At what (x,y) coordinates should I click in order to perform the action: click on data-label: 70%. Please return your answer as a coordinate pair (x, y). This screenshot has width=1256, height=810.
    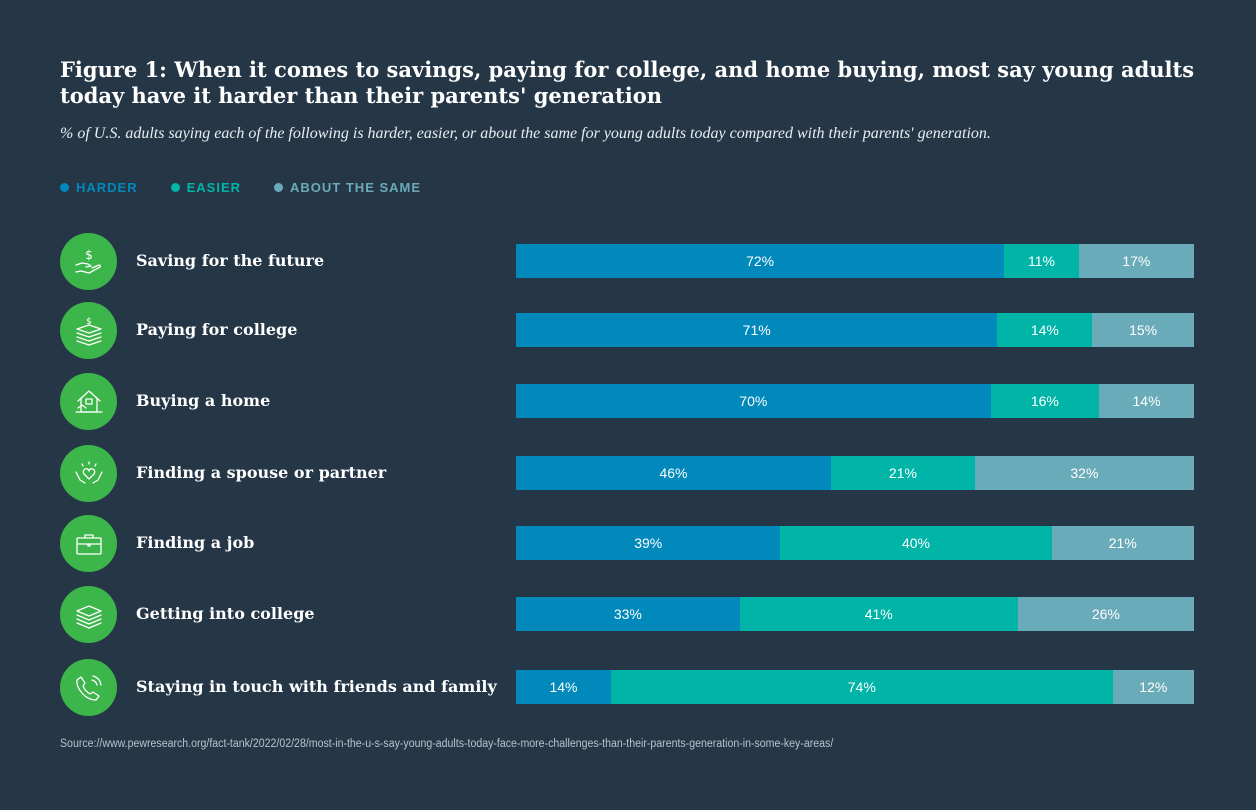
    Looking at the image, I should click on (753, 401).